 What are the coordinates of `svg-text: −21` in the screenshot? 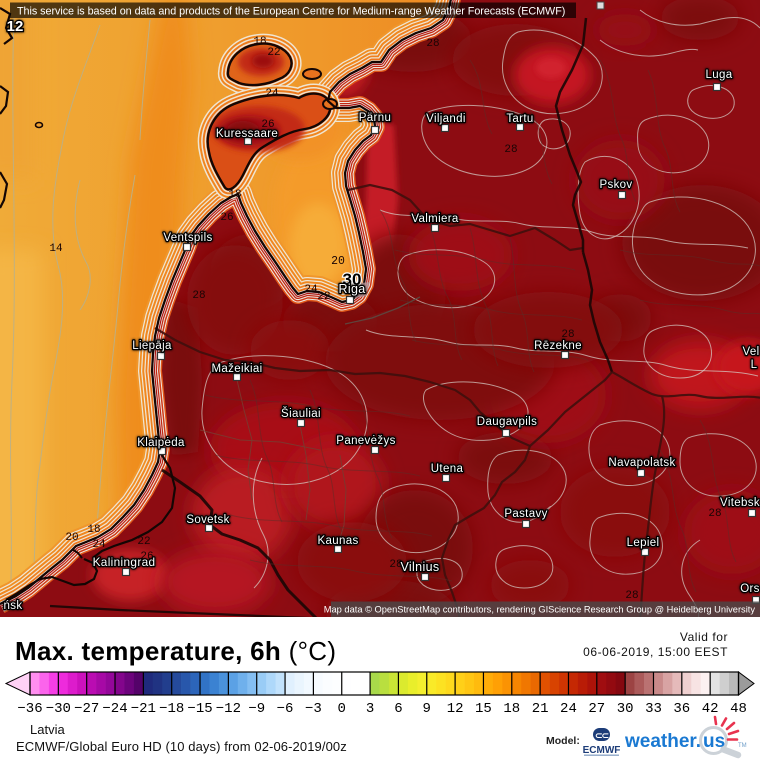 It's located at (143, 709).